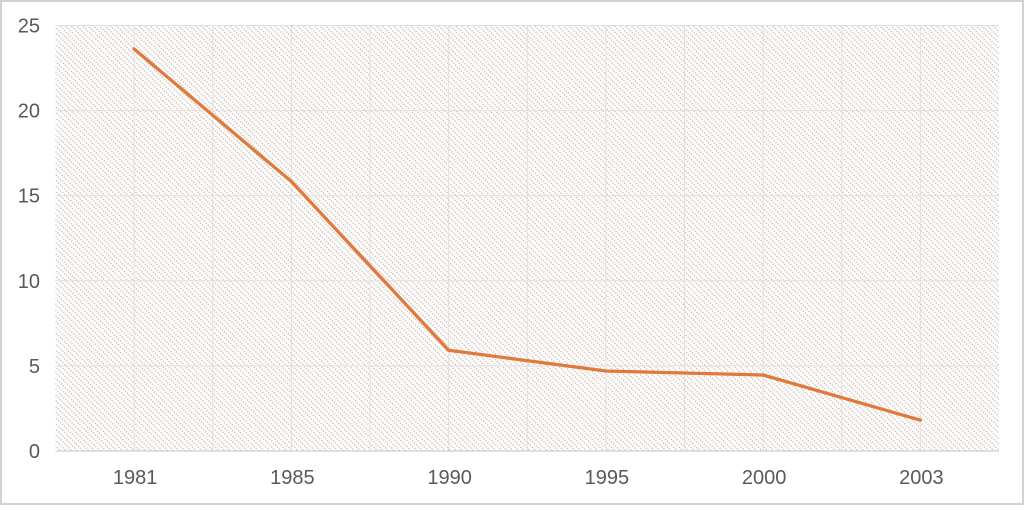  What do you see at coordinates (29, 282) in the screenshot?
I see `svg-text: 10` at bounding box center [29, 282].